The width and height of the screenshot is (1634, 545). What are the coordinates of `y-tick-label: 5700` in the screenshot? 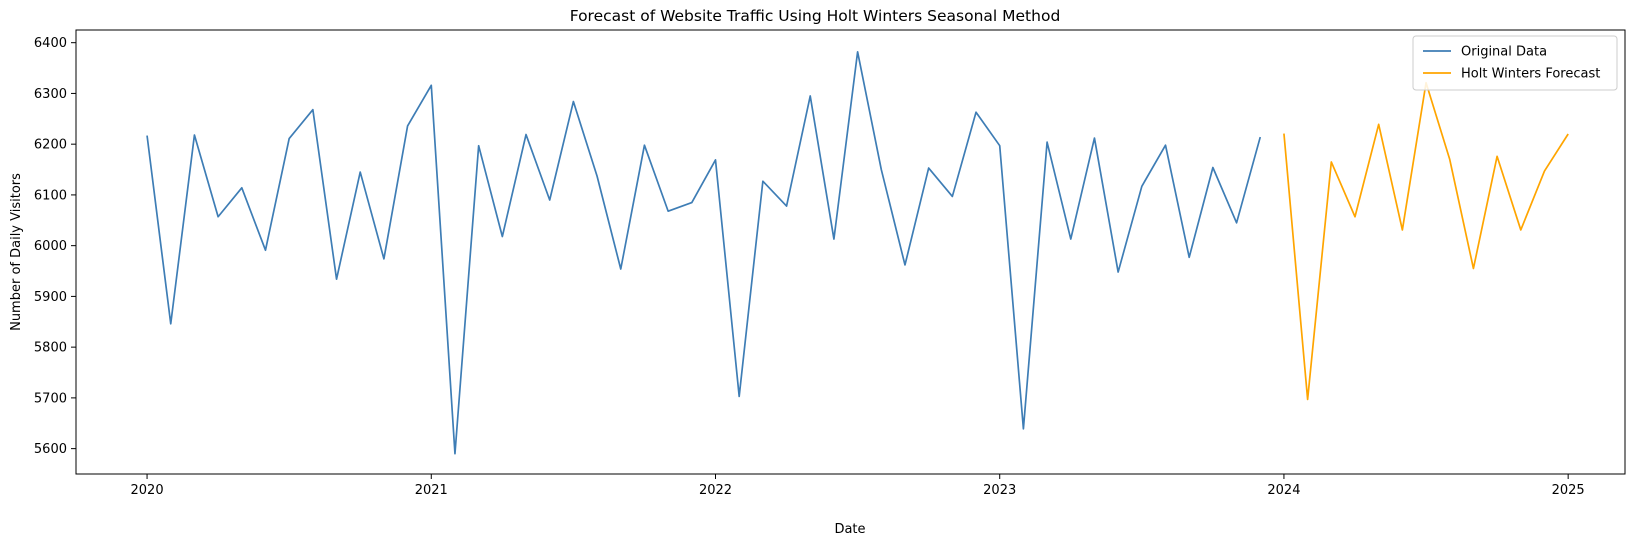 It's located at (50, 398).